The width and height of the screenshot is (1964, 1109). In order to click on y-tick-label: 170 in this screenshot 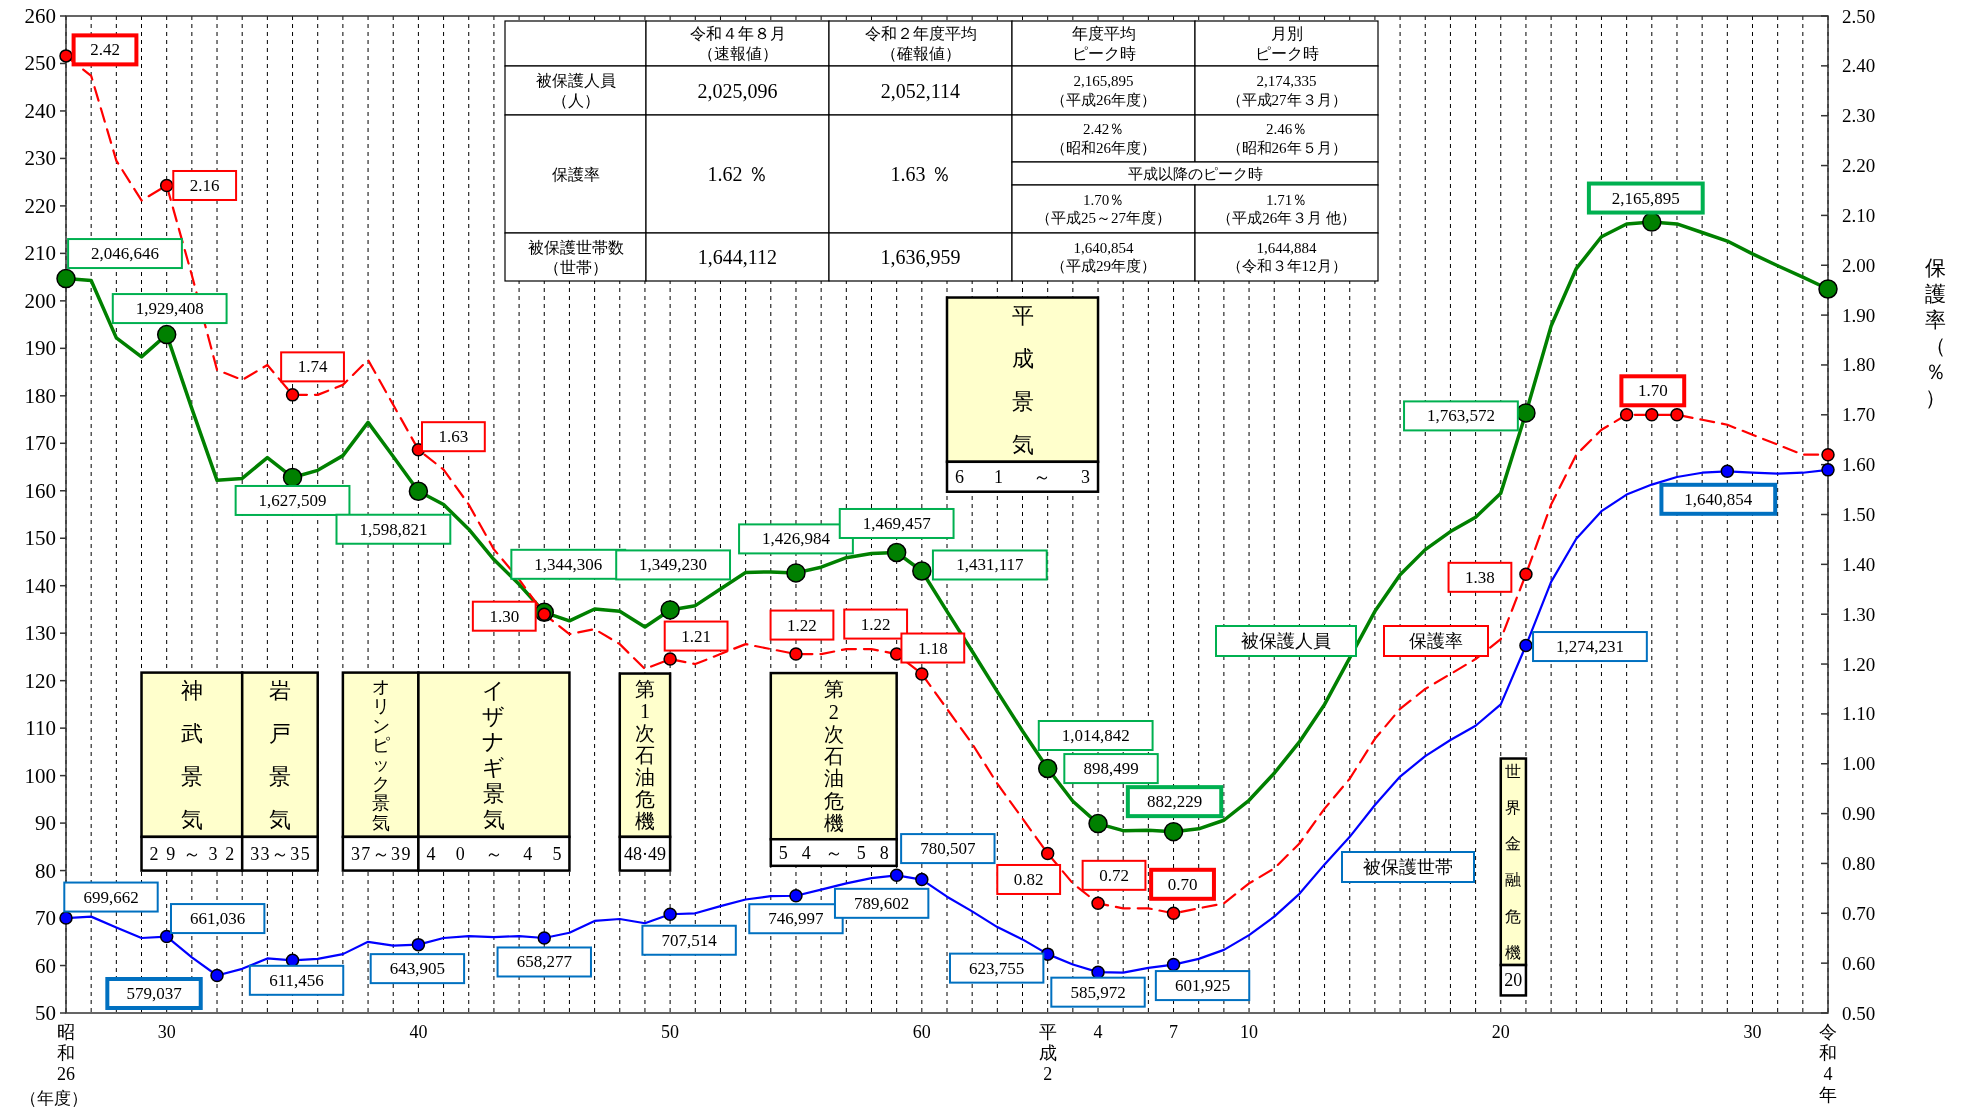, I will do `click(40, 443)`.